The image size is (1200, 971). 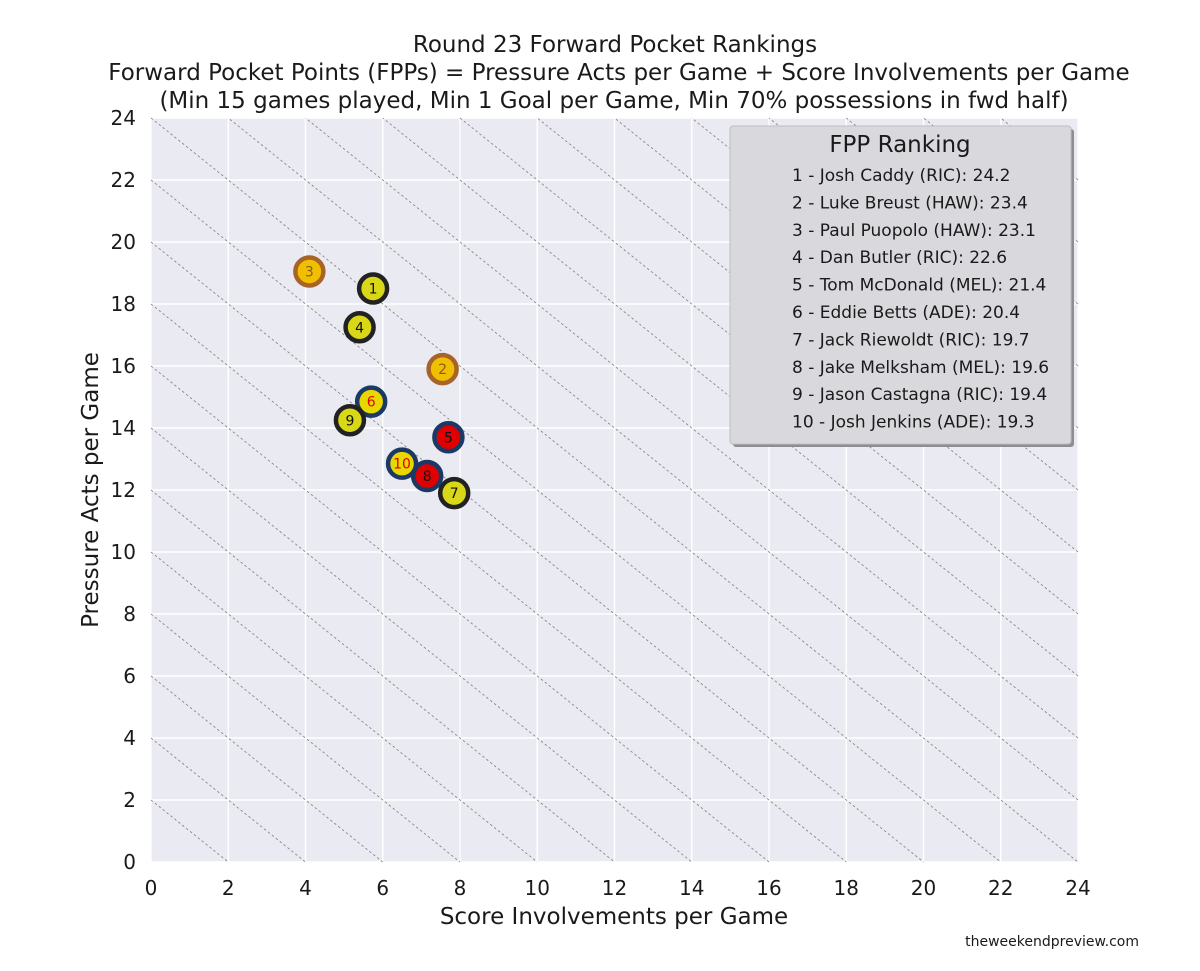 What do you see at coordinates (614, 888) in the screenshot?
I see `x-tick-label: 12` at bounding box center [614, 888].